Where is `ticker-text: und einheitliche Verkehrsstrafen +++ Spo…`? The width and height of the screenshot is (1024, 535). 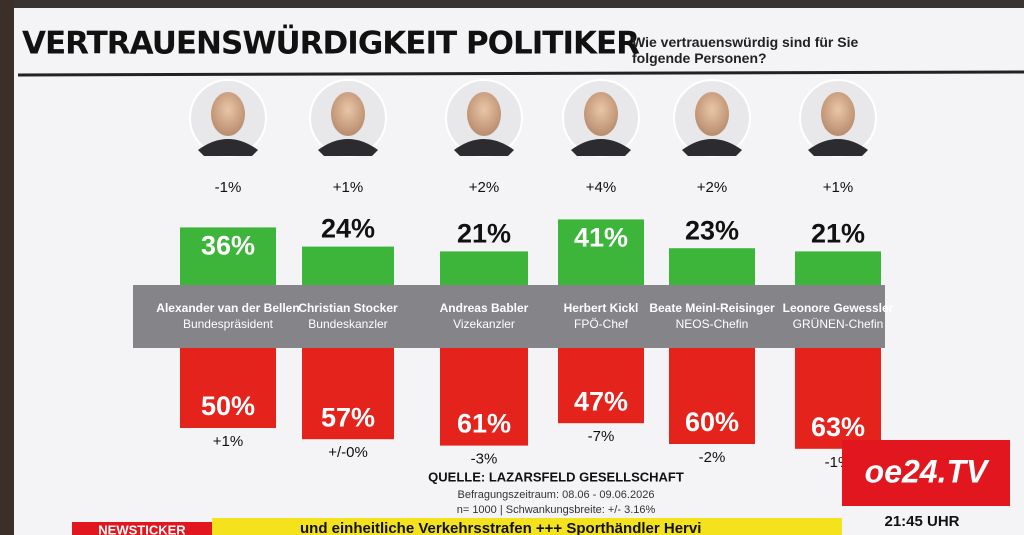
ticker-text: und einheitliche Verkehrsstrafen +++ Spo… is located at coordinates (500, 527).